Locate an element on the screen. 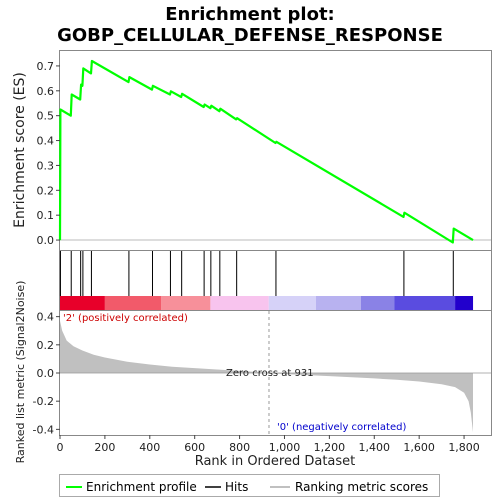 This screenshot has height=500, width=500. metric-y-tick-label: 0.0 is located at coordinates (46, 373).